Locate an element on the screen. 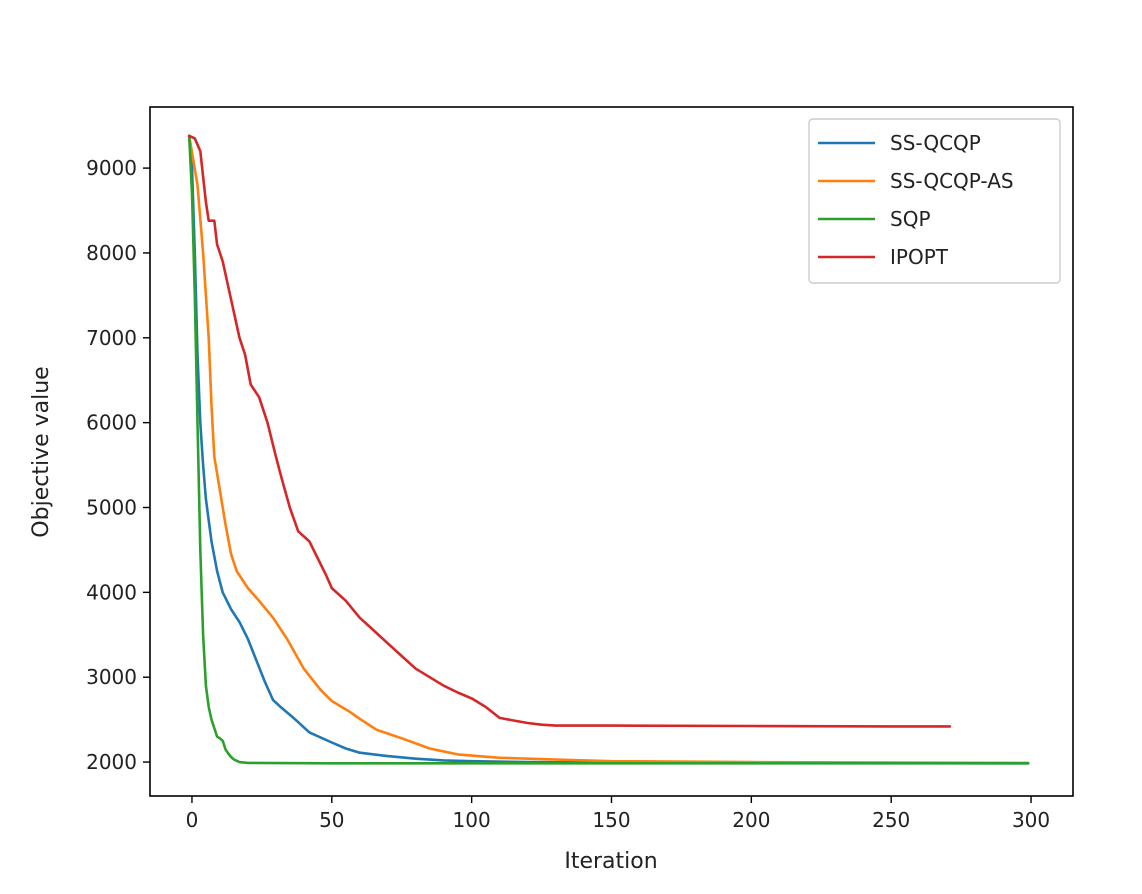 The image size is (1142, 894). y-tick-label: 8000 is located at coordinates (111, 253).